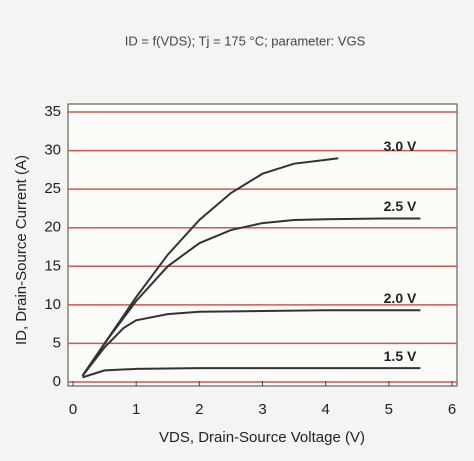  What do you see at coordinates (136, 409) in the screenshot?
I see `x-tick-label: 1` at bounding box center [136, 409].